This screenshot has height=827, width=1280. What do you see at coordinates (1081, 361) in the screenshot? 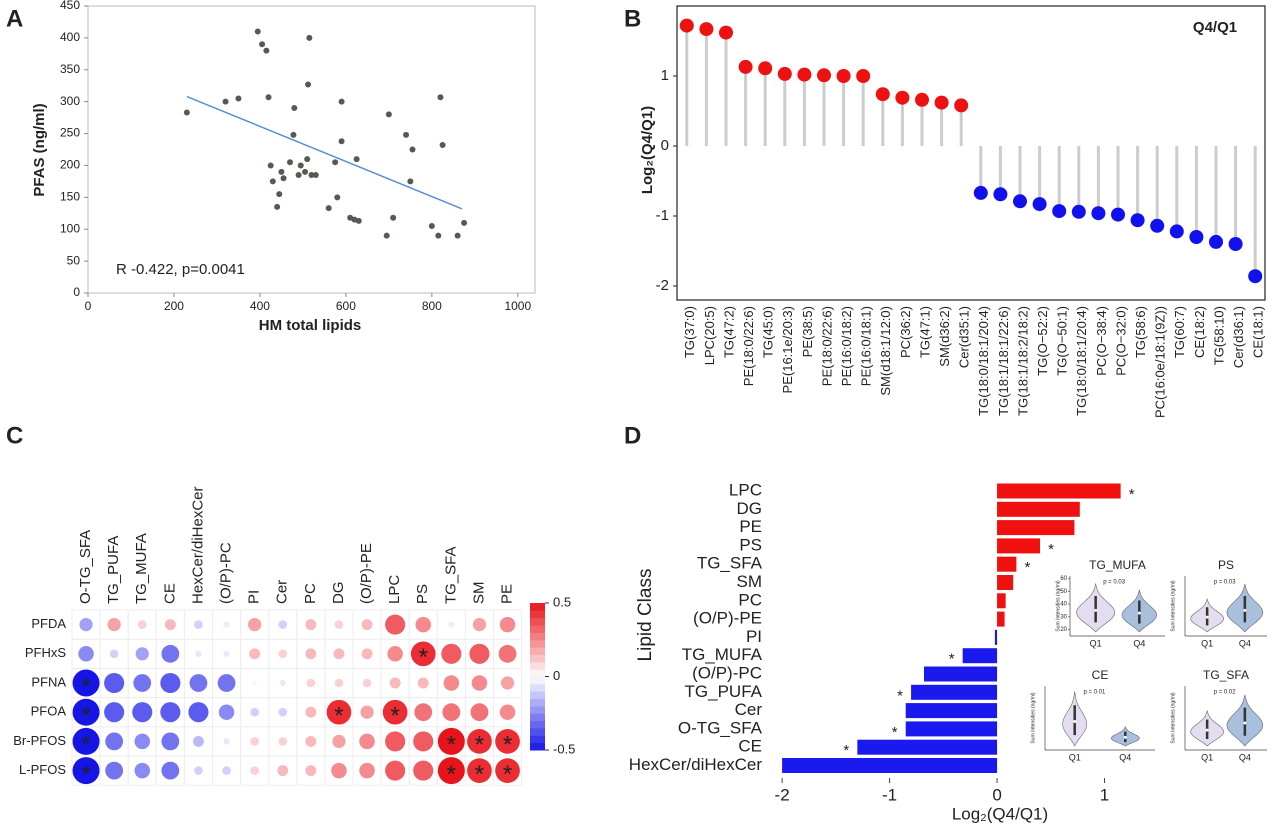
I see `x-tick-label: TG(18:0/18:1/20:4)` at bounding box center [1081, 361].